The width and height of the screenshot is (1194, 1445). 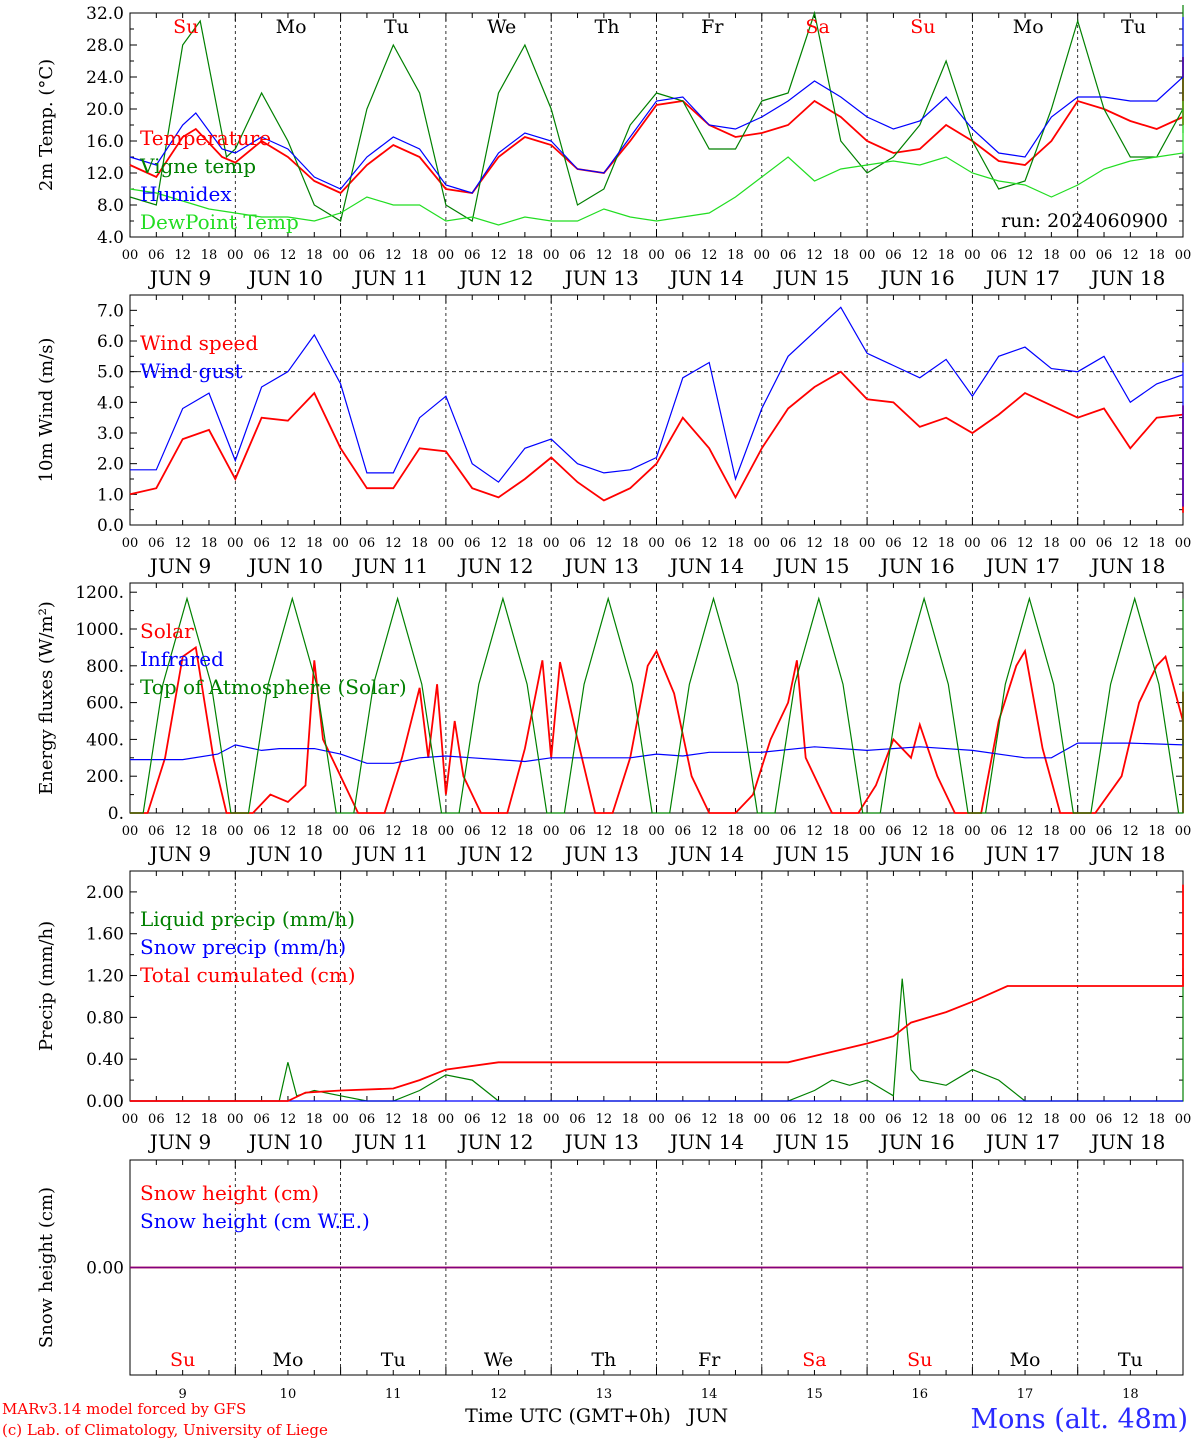 I want to click on month-axis-label: JUN, so click(x=707, y=1416).